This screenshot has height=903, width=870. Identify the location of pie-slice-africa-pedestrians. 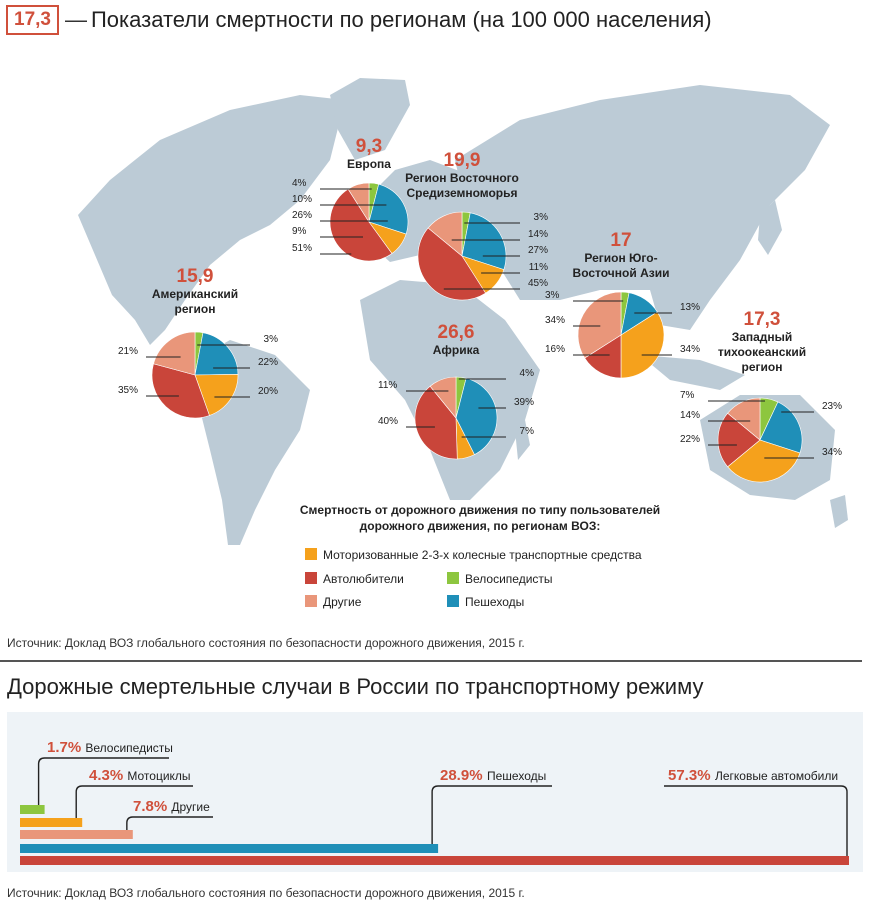
(476, 416).